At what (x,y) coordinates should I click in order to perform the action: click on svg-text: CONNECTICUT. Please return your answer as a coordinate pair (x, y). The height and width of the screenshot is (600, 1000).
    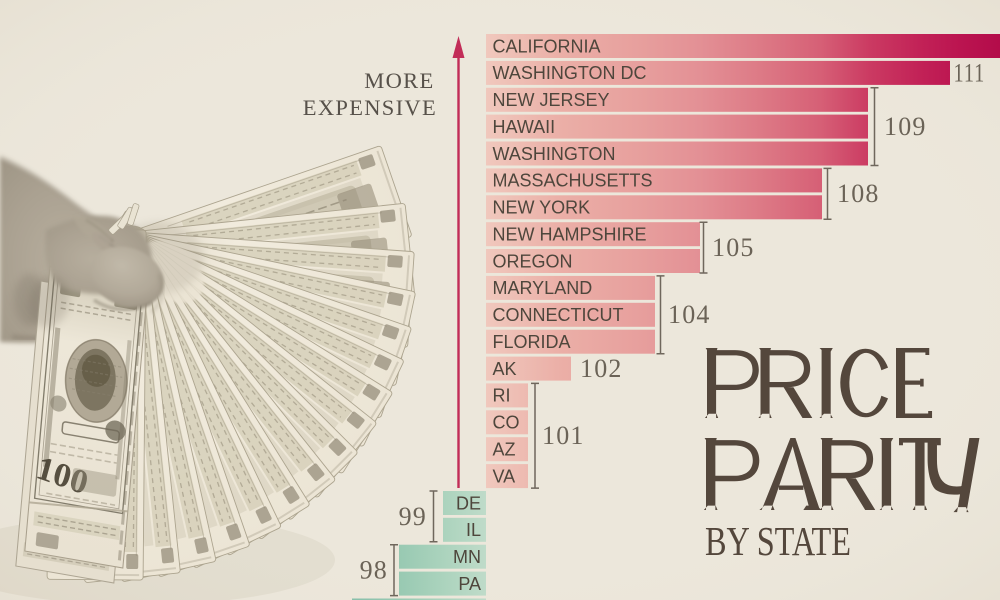
    Looking at the image, I should click on (558, 315).